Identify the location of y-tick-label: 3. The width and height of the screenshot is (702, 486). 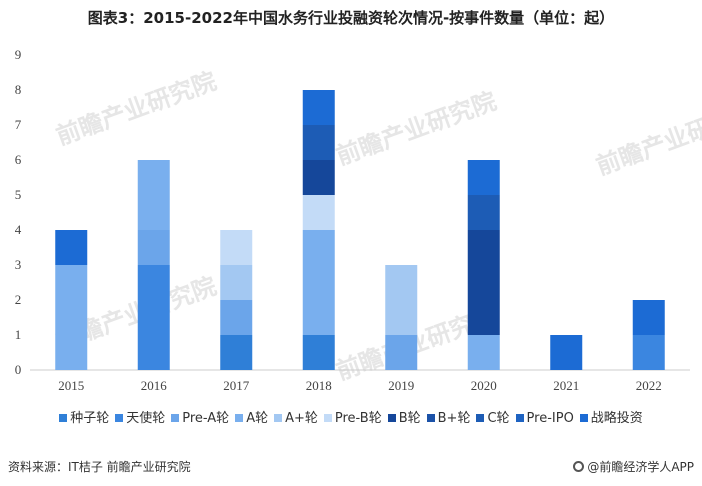
(18, 264).